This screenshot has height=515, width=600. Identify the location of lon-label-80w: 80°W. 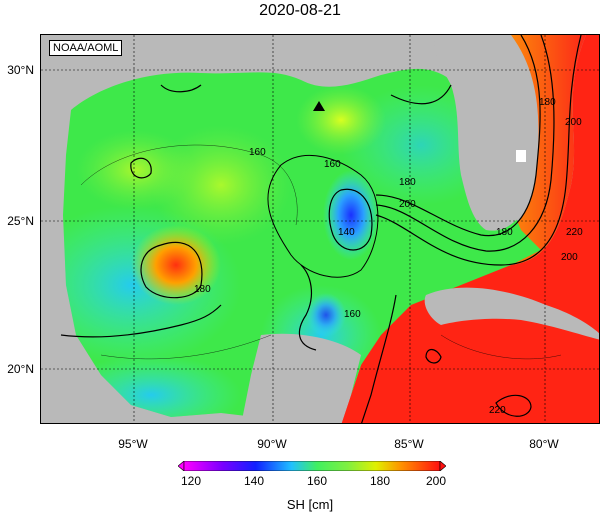
(544, 444).